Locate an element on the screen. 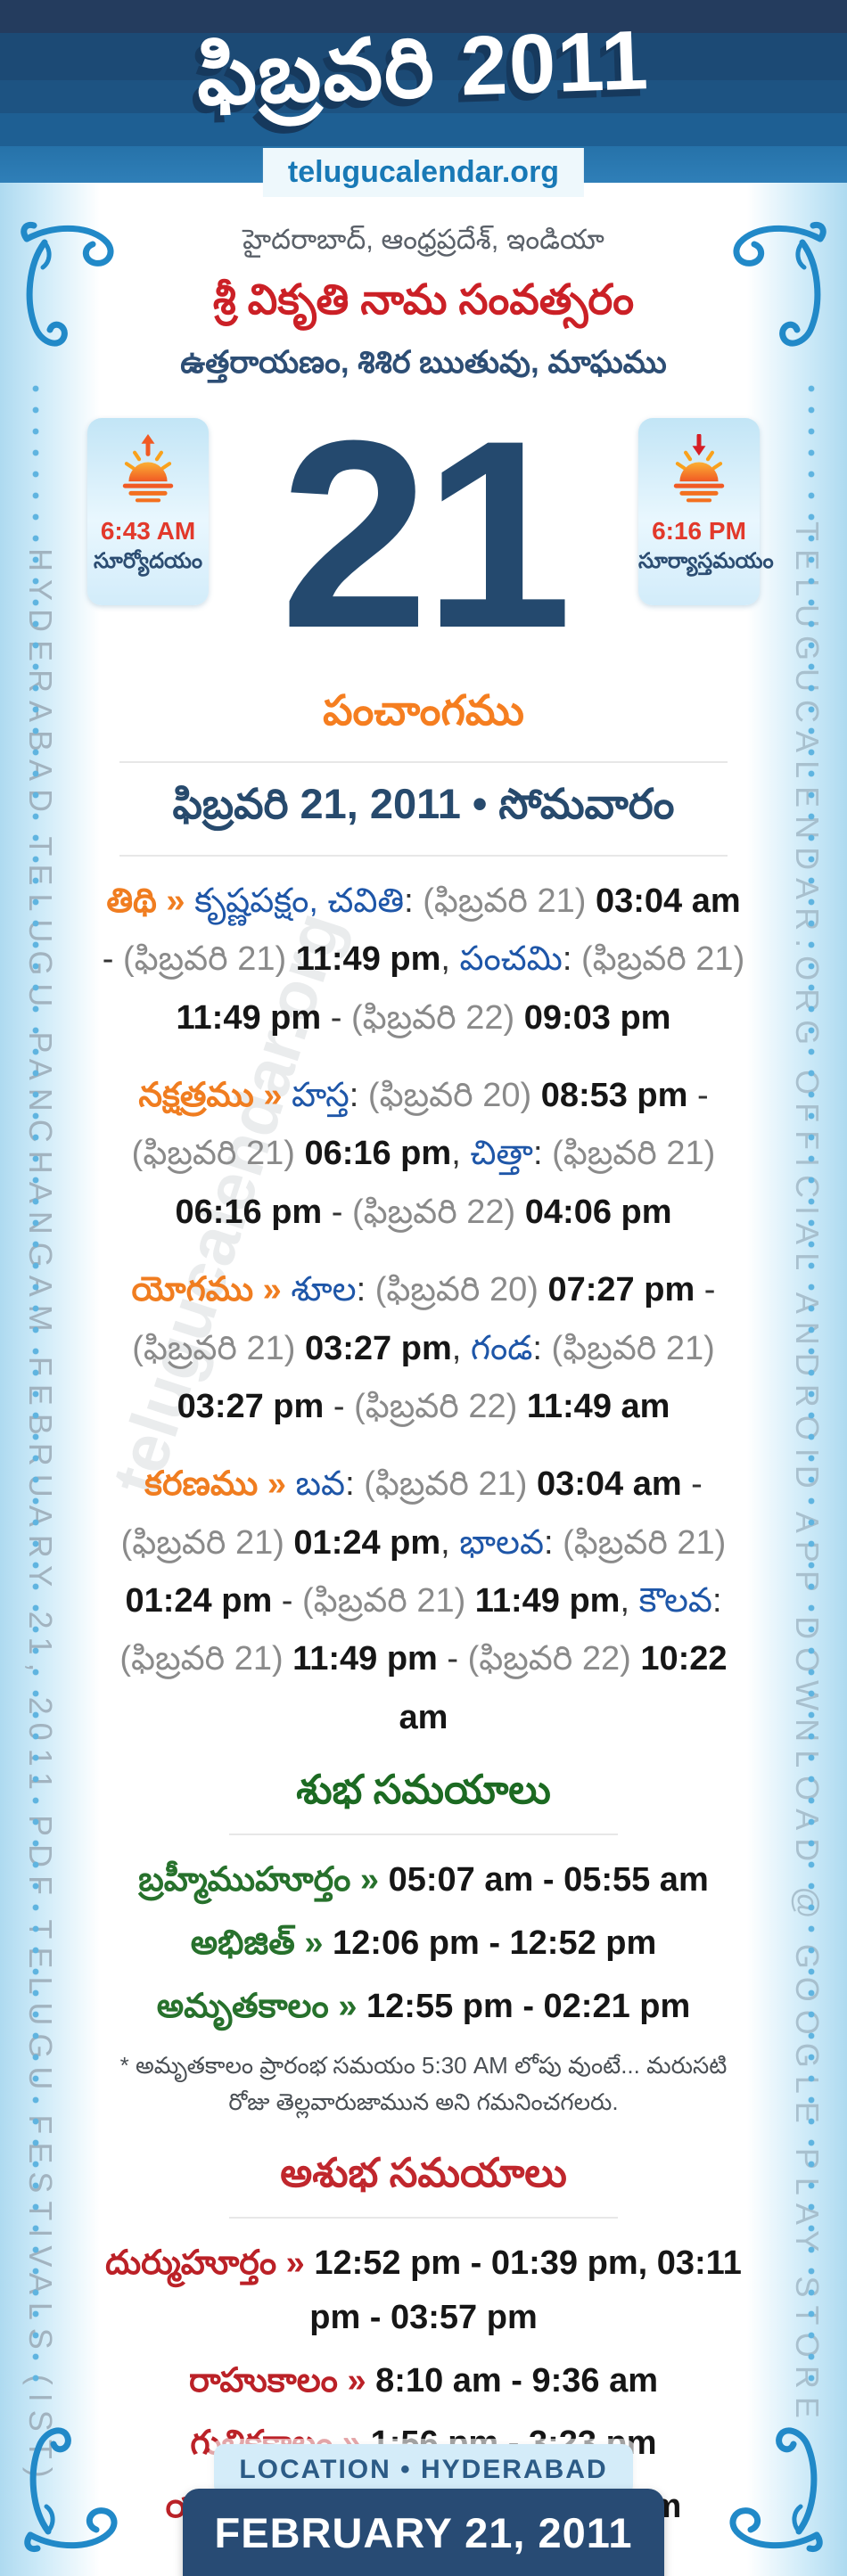 The image size is (847, 2576). left-decorative-strip is located at coordinates (50, 1379).